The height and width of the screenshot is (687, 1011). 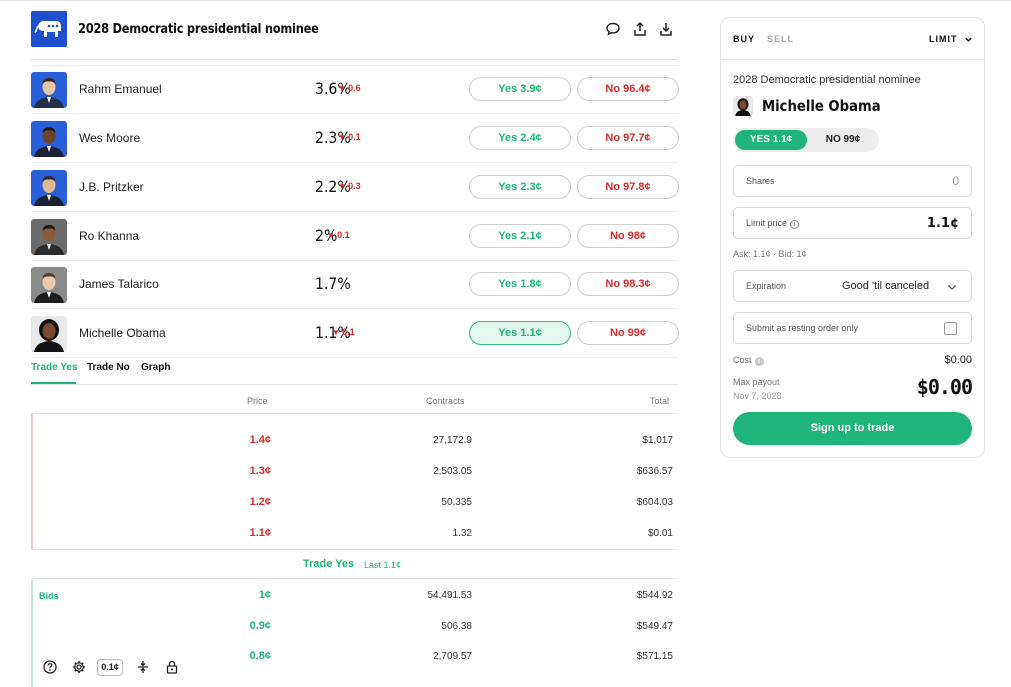 I want to click on selected-candidate: Michelle Obama, so click(x=821, y=106).